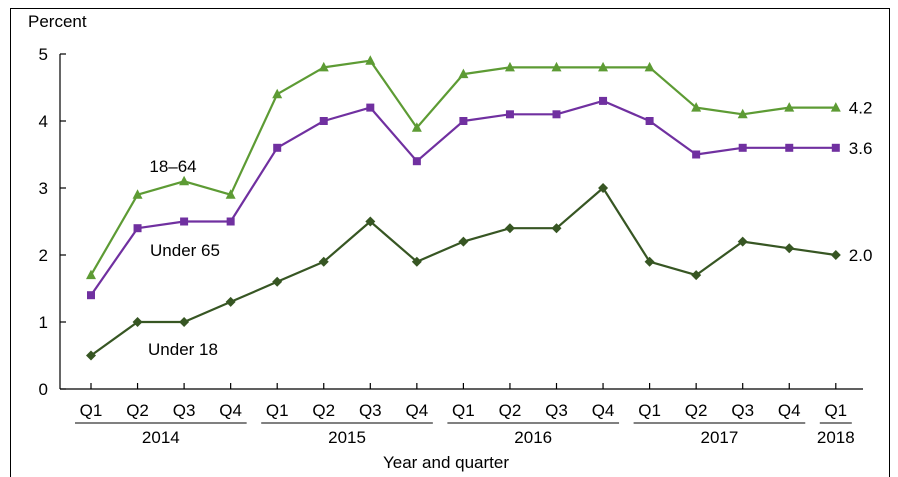 The height and width of the screenshot is (477, 898). What do you see at coordinates (720, 437) in the screenshot?
I see `year-group-label: 2017` at bounding box center [720, 437].